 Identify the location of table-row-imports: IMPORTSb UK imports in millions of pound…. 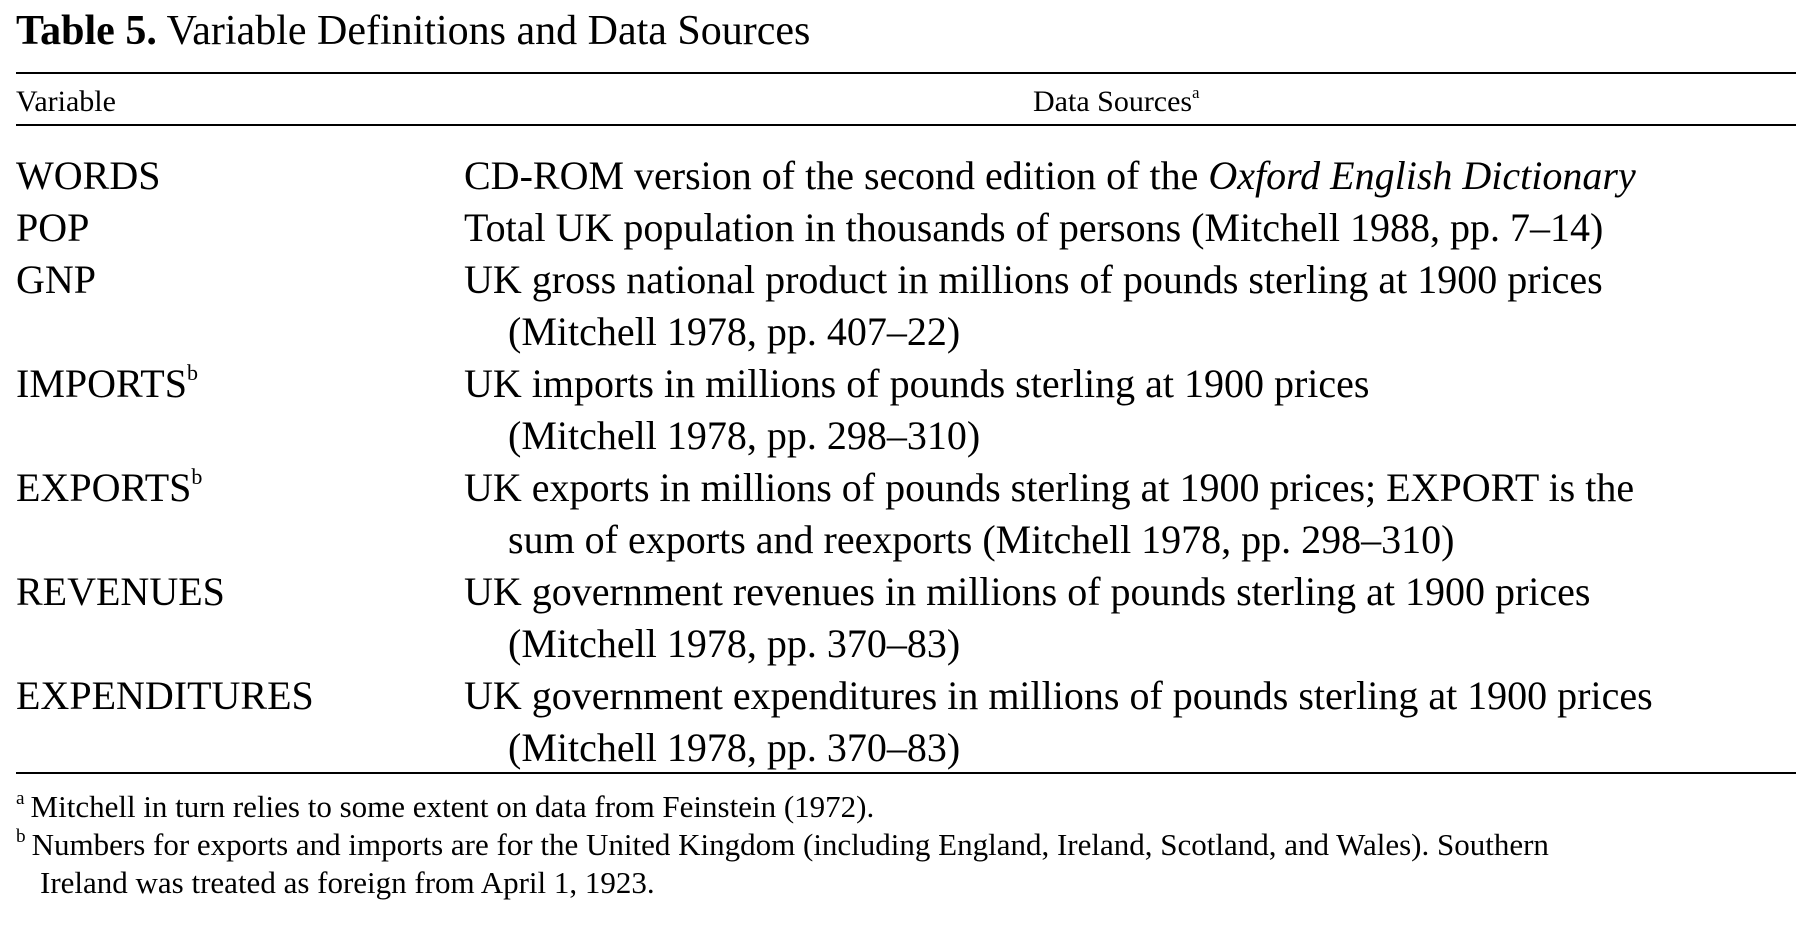
(906, 410).